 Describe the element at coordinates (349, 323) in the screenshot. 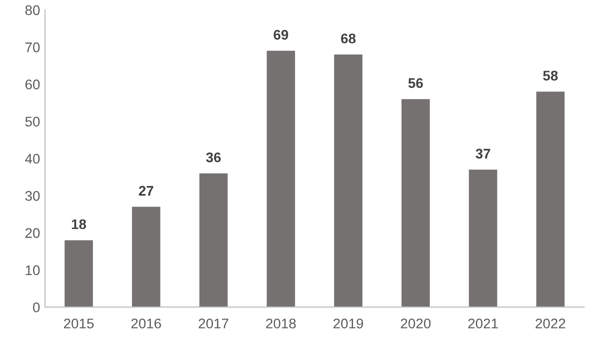

I see `x-tick-label: 2019` at that location.